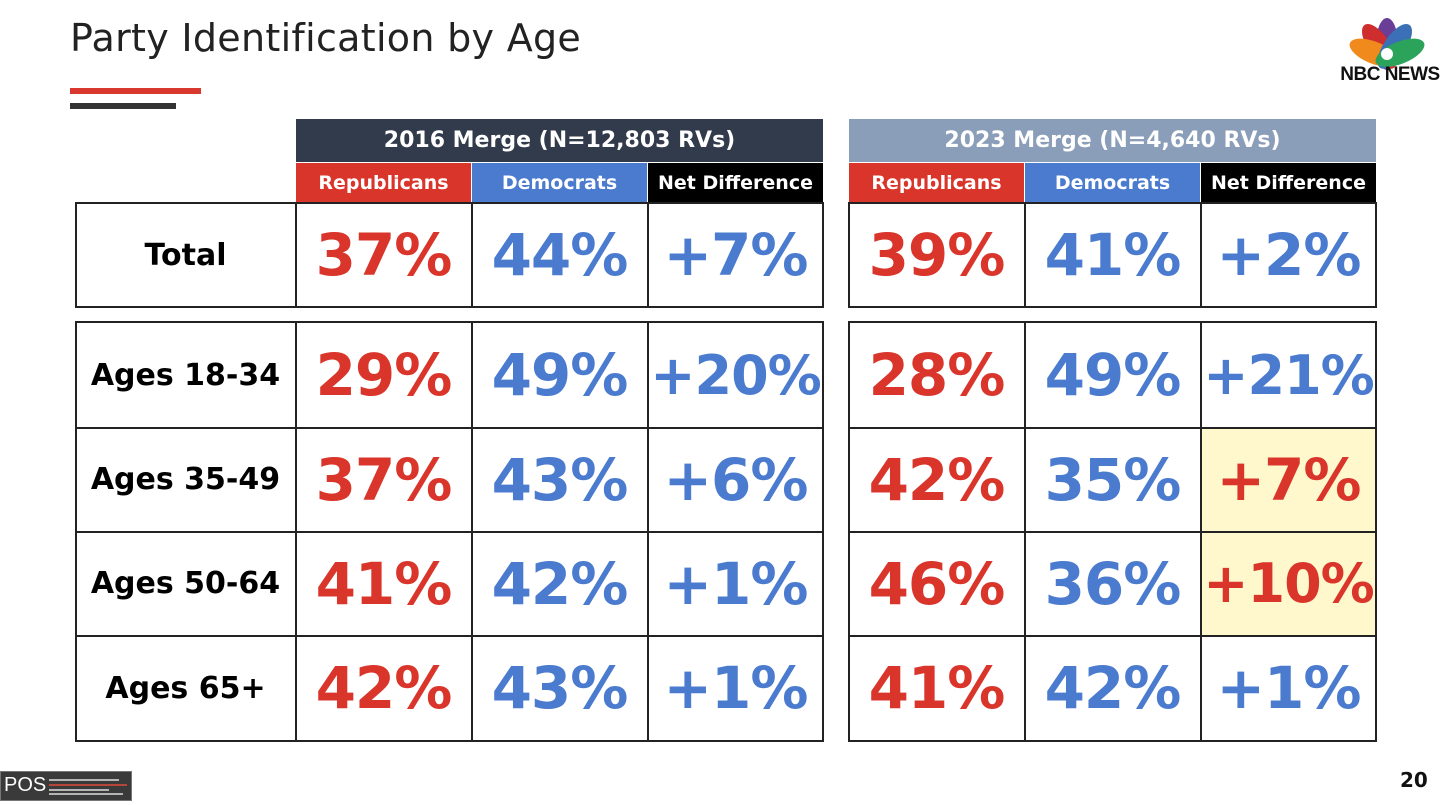 The image size is (1456, 805). I want to click on table-total-2016-frame, so click(449, 255).